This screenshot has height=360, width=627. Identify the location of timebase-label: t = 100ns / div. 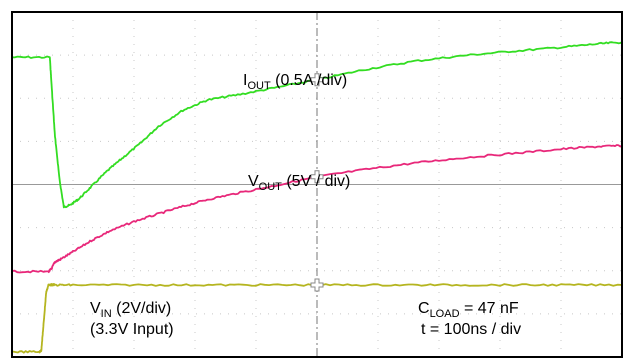
(471, 329).